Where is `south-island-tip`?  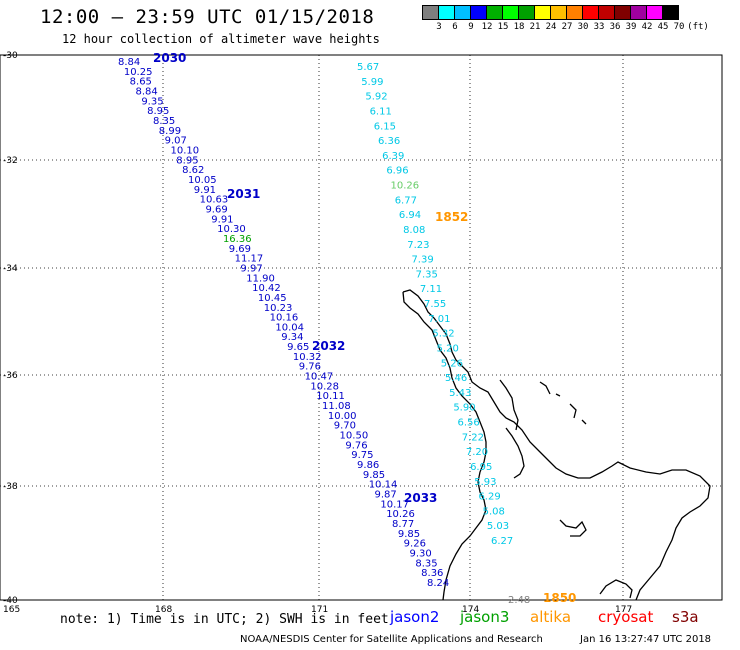
south-island-tip is located at coordinates (616, 589).